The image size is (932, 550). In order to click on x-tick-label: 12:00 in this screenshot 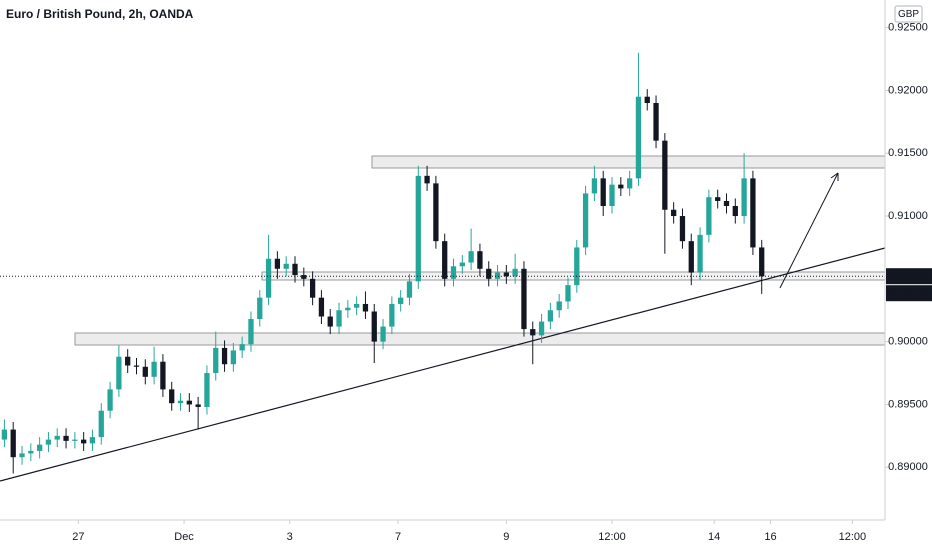, I will do `click(853, 537)`.